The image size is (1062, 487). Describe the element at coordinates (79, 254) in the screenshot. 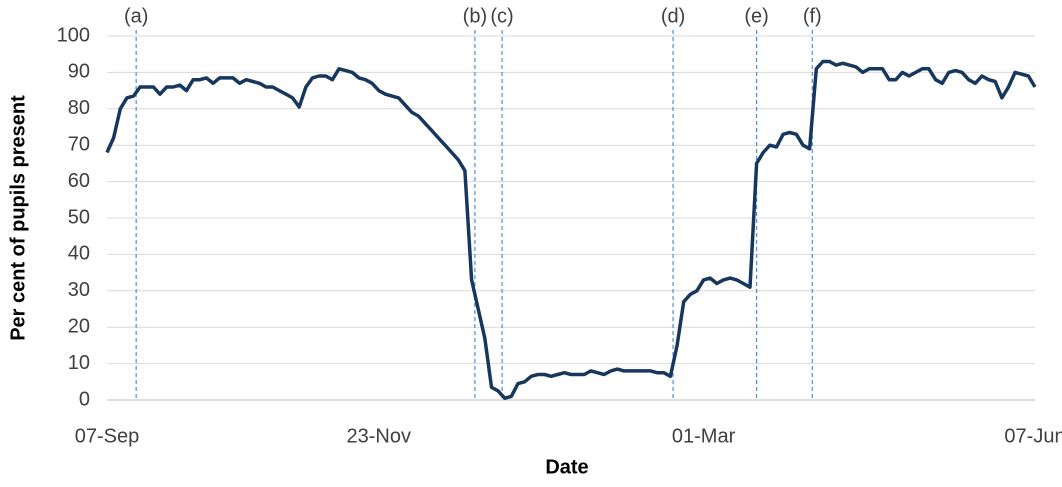

I see `y-tick-label: 40` at that location.